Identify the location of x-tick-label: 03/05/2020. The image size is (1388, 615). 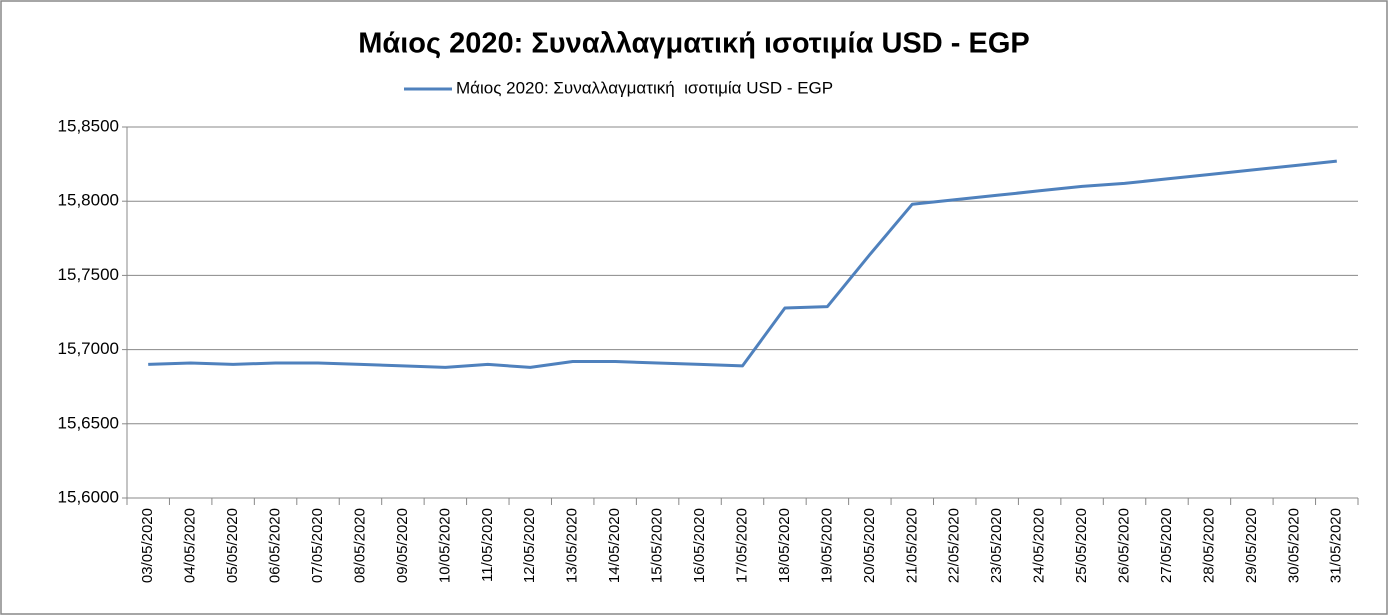
(147, 545).